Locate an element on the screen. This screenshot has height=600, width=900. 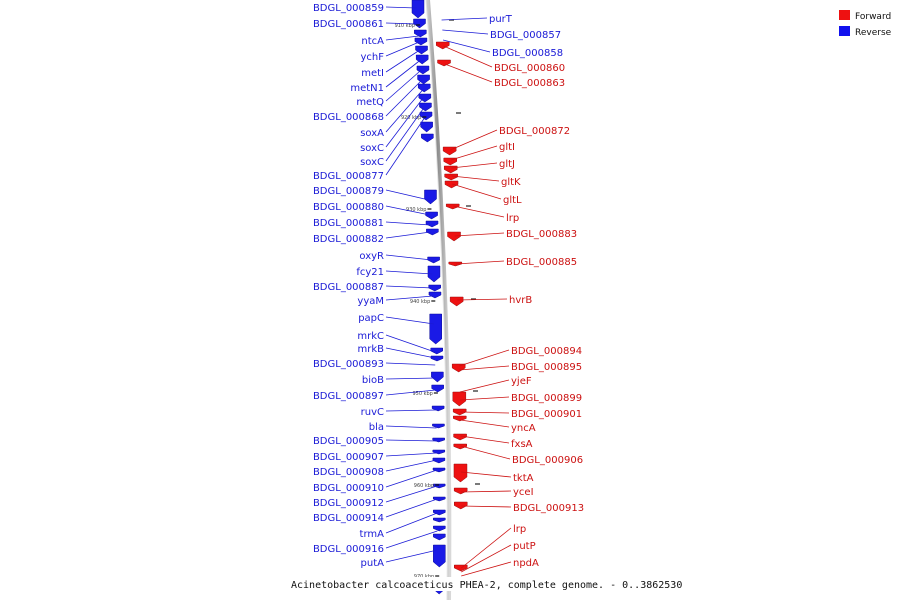
forward-gene-label: BDGL_000899 is located at coordinates (546, 398).